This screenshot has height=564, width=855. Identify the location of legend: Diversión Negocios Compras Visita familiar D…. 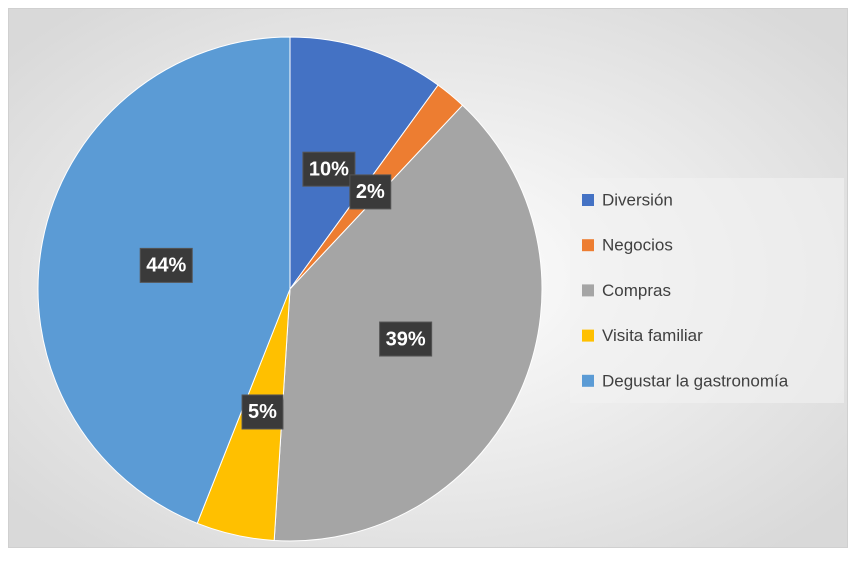
(685, 290).